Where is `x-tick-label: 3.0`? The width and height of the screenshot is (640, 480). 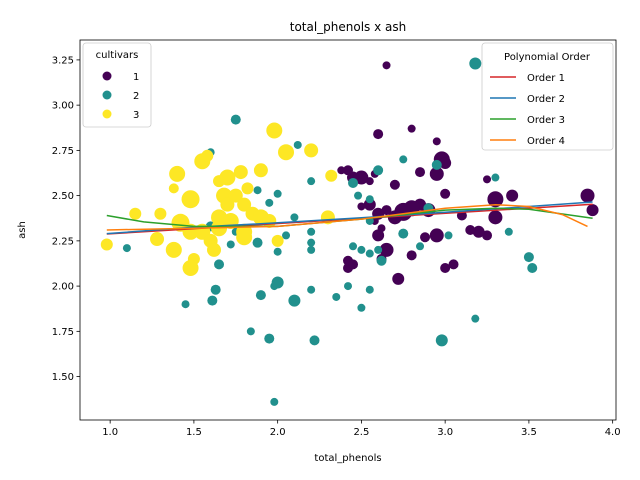
x-tick-label: 3.0 is located at coordinates (445, 432).